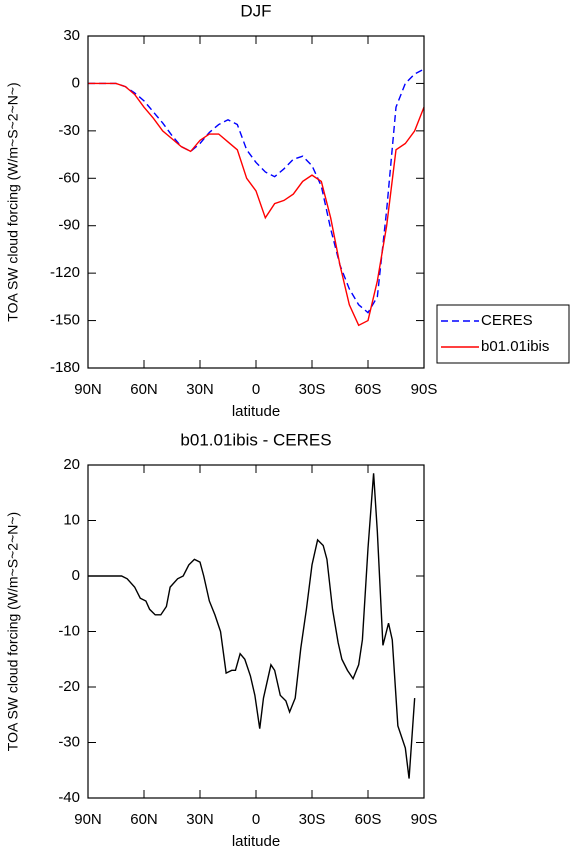 The image size is (570, 851). I want to click on y-tick-label: -150, so click(65, 320).